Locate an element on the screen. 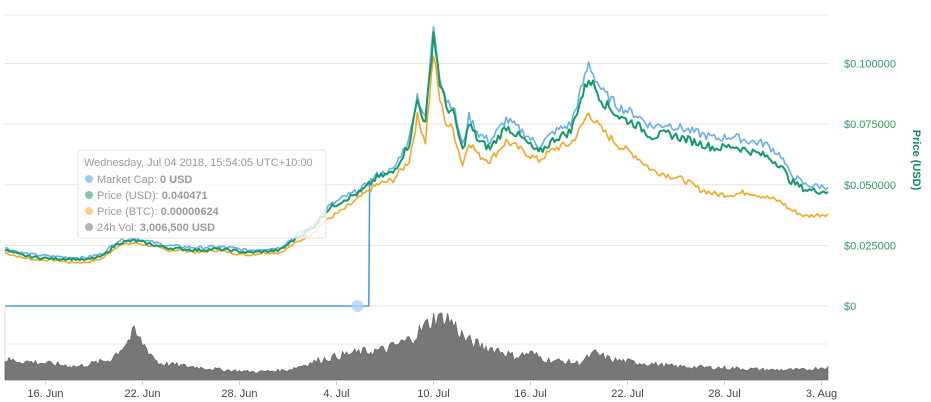 The width and height of the screenshot is (931, 402). tooltip-row: Market Cap: 0 USD is located at coordinates (144, 180).